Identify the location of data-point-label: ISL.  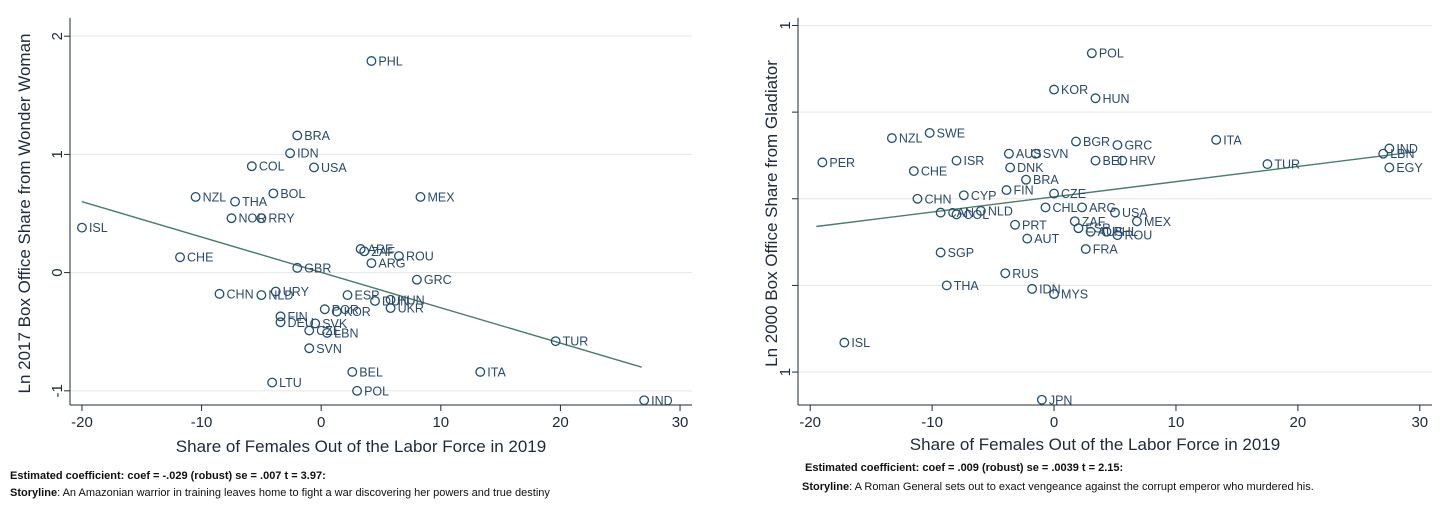
(98, 228).